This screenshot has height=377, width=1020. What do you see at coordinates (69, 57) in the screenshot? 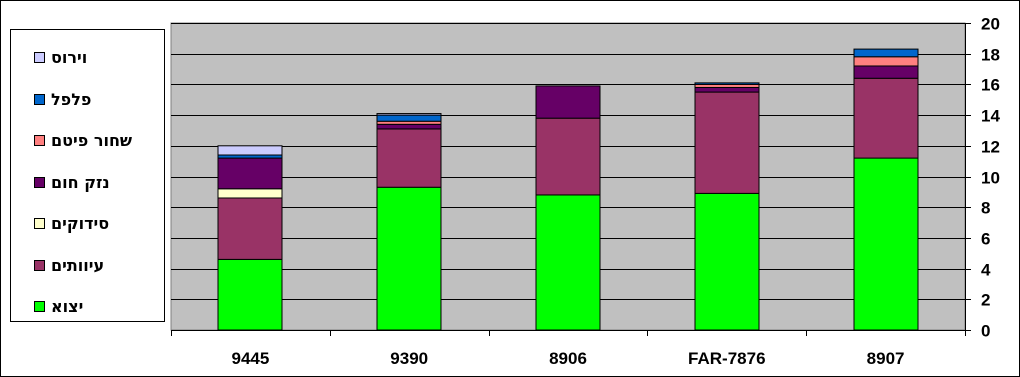
I see `legend-label: וירוס` at bounding box center [69, 57].